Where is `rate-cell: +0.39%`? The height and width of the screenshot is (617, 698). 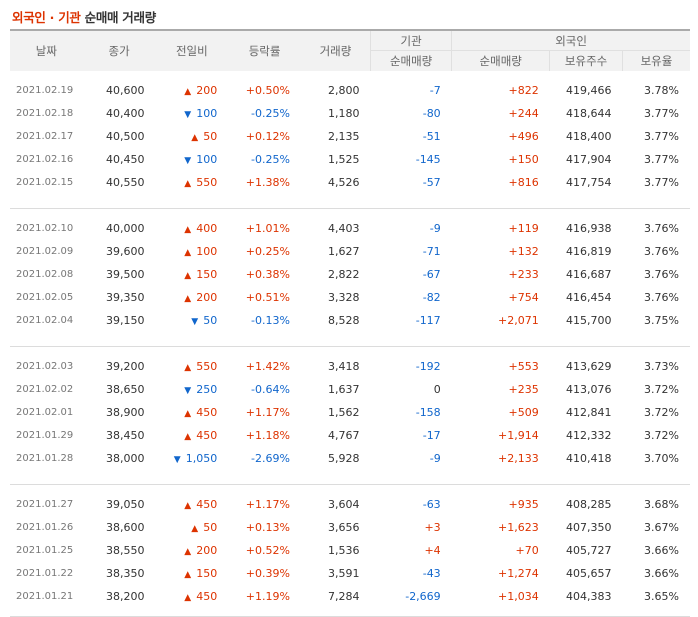
rate-cell: +0.39% is located at coordinates (267, 573).